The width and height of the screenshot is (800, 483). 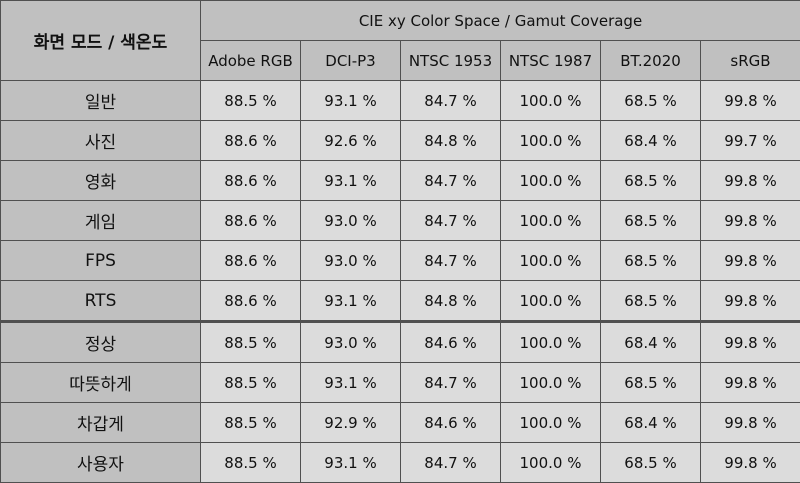 What do you see at coordinates (750, 61) in the screenshot?
I see `column-header: sRGB` at bounding box center [750, 61].